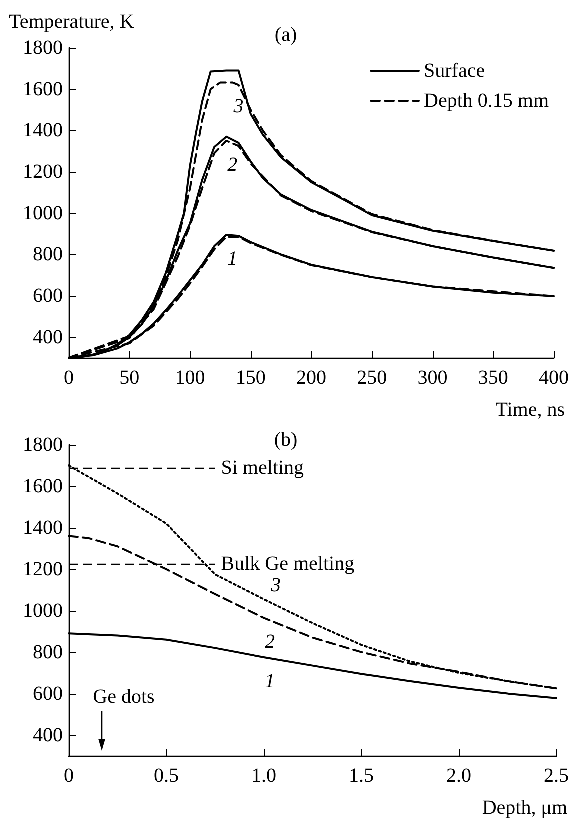  I want to click on x-tick-label: 50, so click(130, 378).